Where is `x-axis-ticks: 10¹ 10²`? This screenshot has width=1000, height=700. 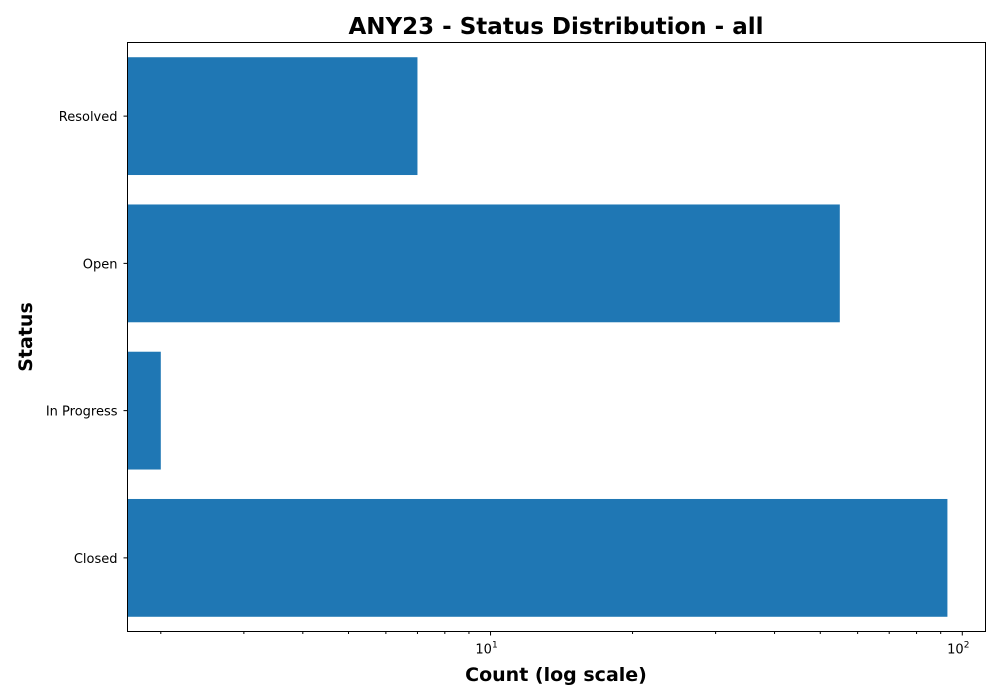
x-axis-ticks: 10¹ 10² is located at coordinates (564, 644).